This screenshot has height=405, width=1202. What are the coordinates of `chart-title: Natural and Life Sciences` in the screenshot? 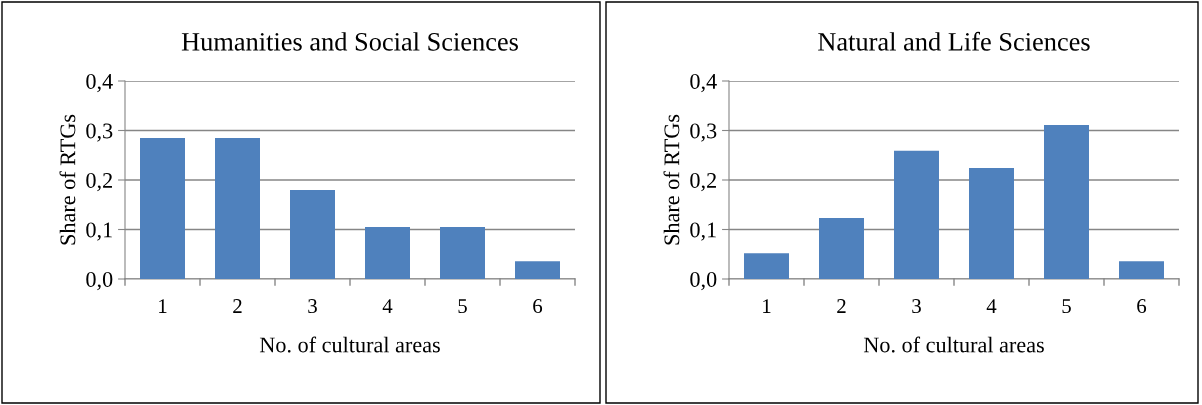 It's located at (954, 41).